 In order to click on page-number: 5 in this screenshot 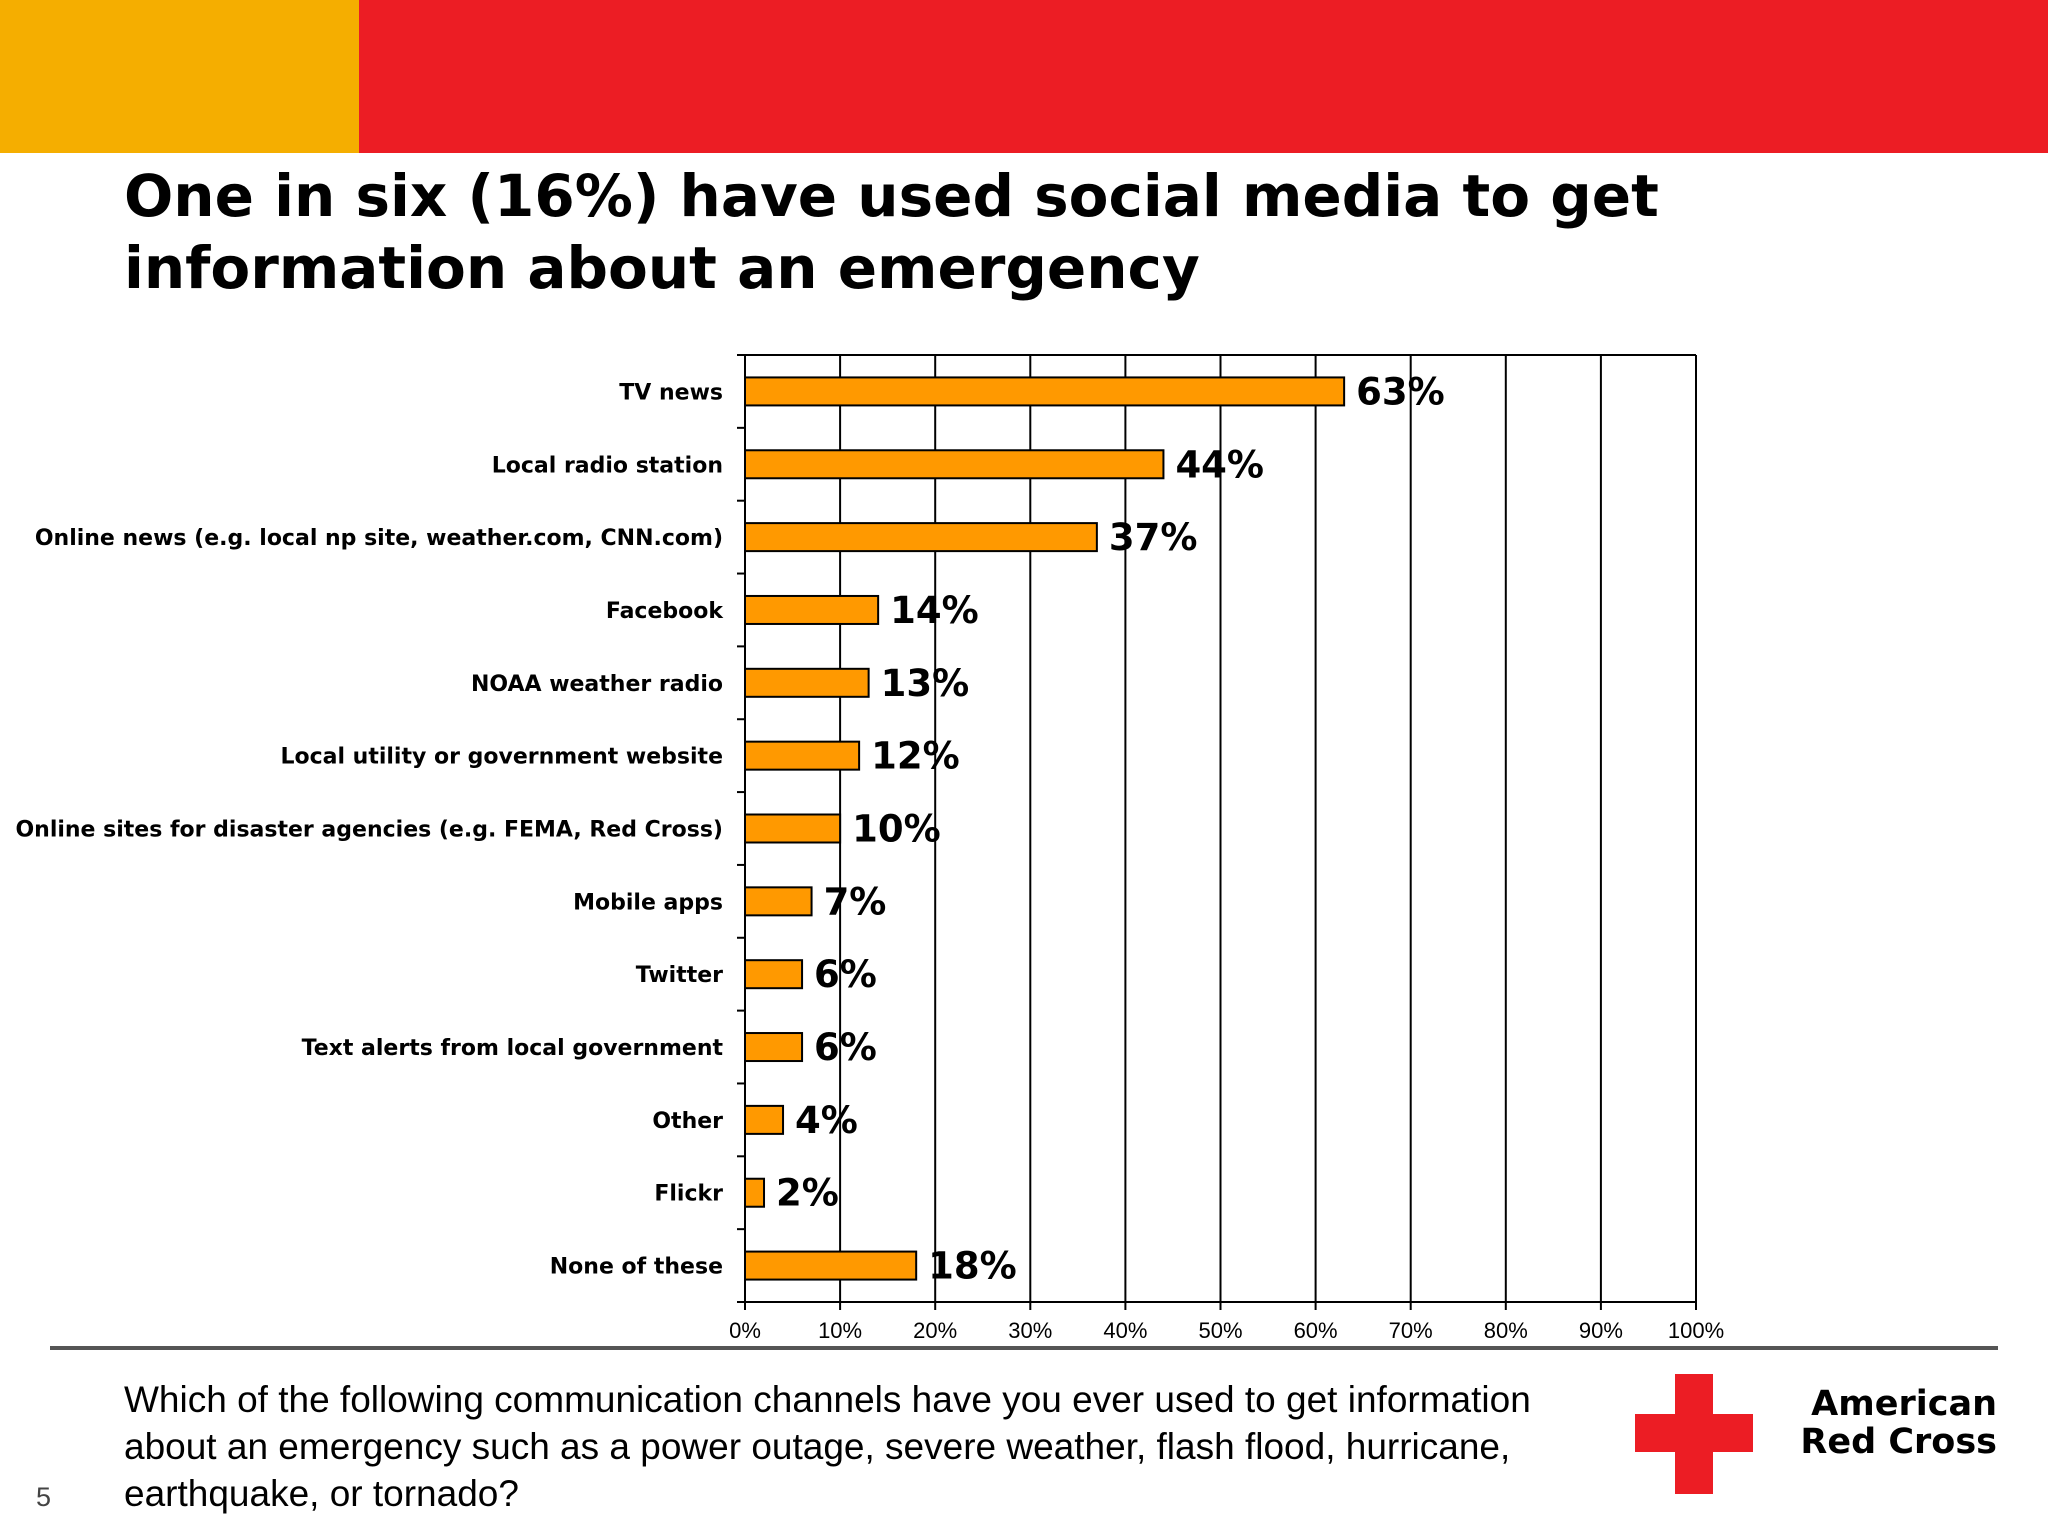, I will do `click(44, 1497)`.